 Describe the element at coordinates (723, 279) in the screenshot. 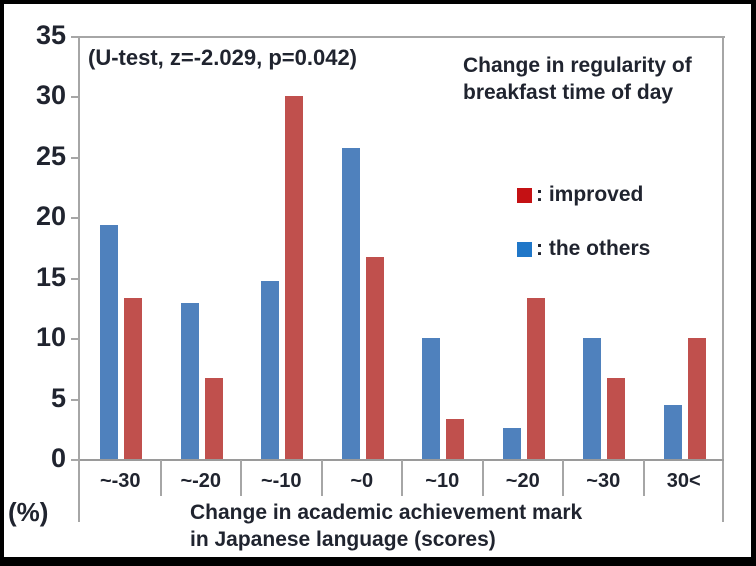

I see `plot-right-border` at that location.